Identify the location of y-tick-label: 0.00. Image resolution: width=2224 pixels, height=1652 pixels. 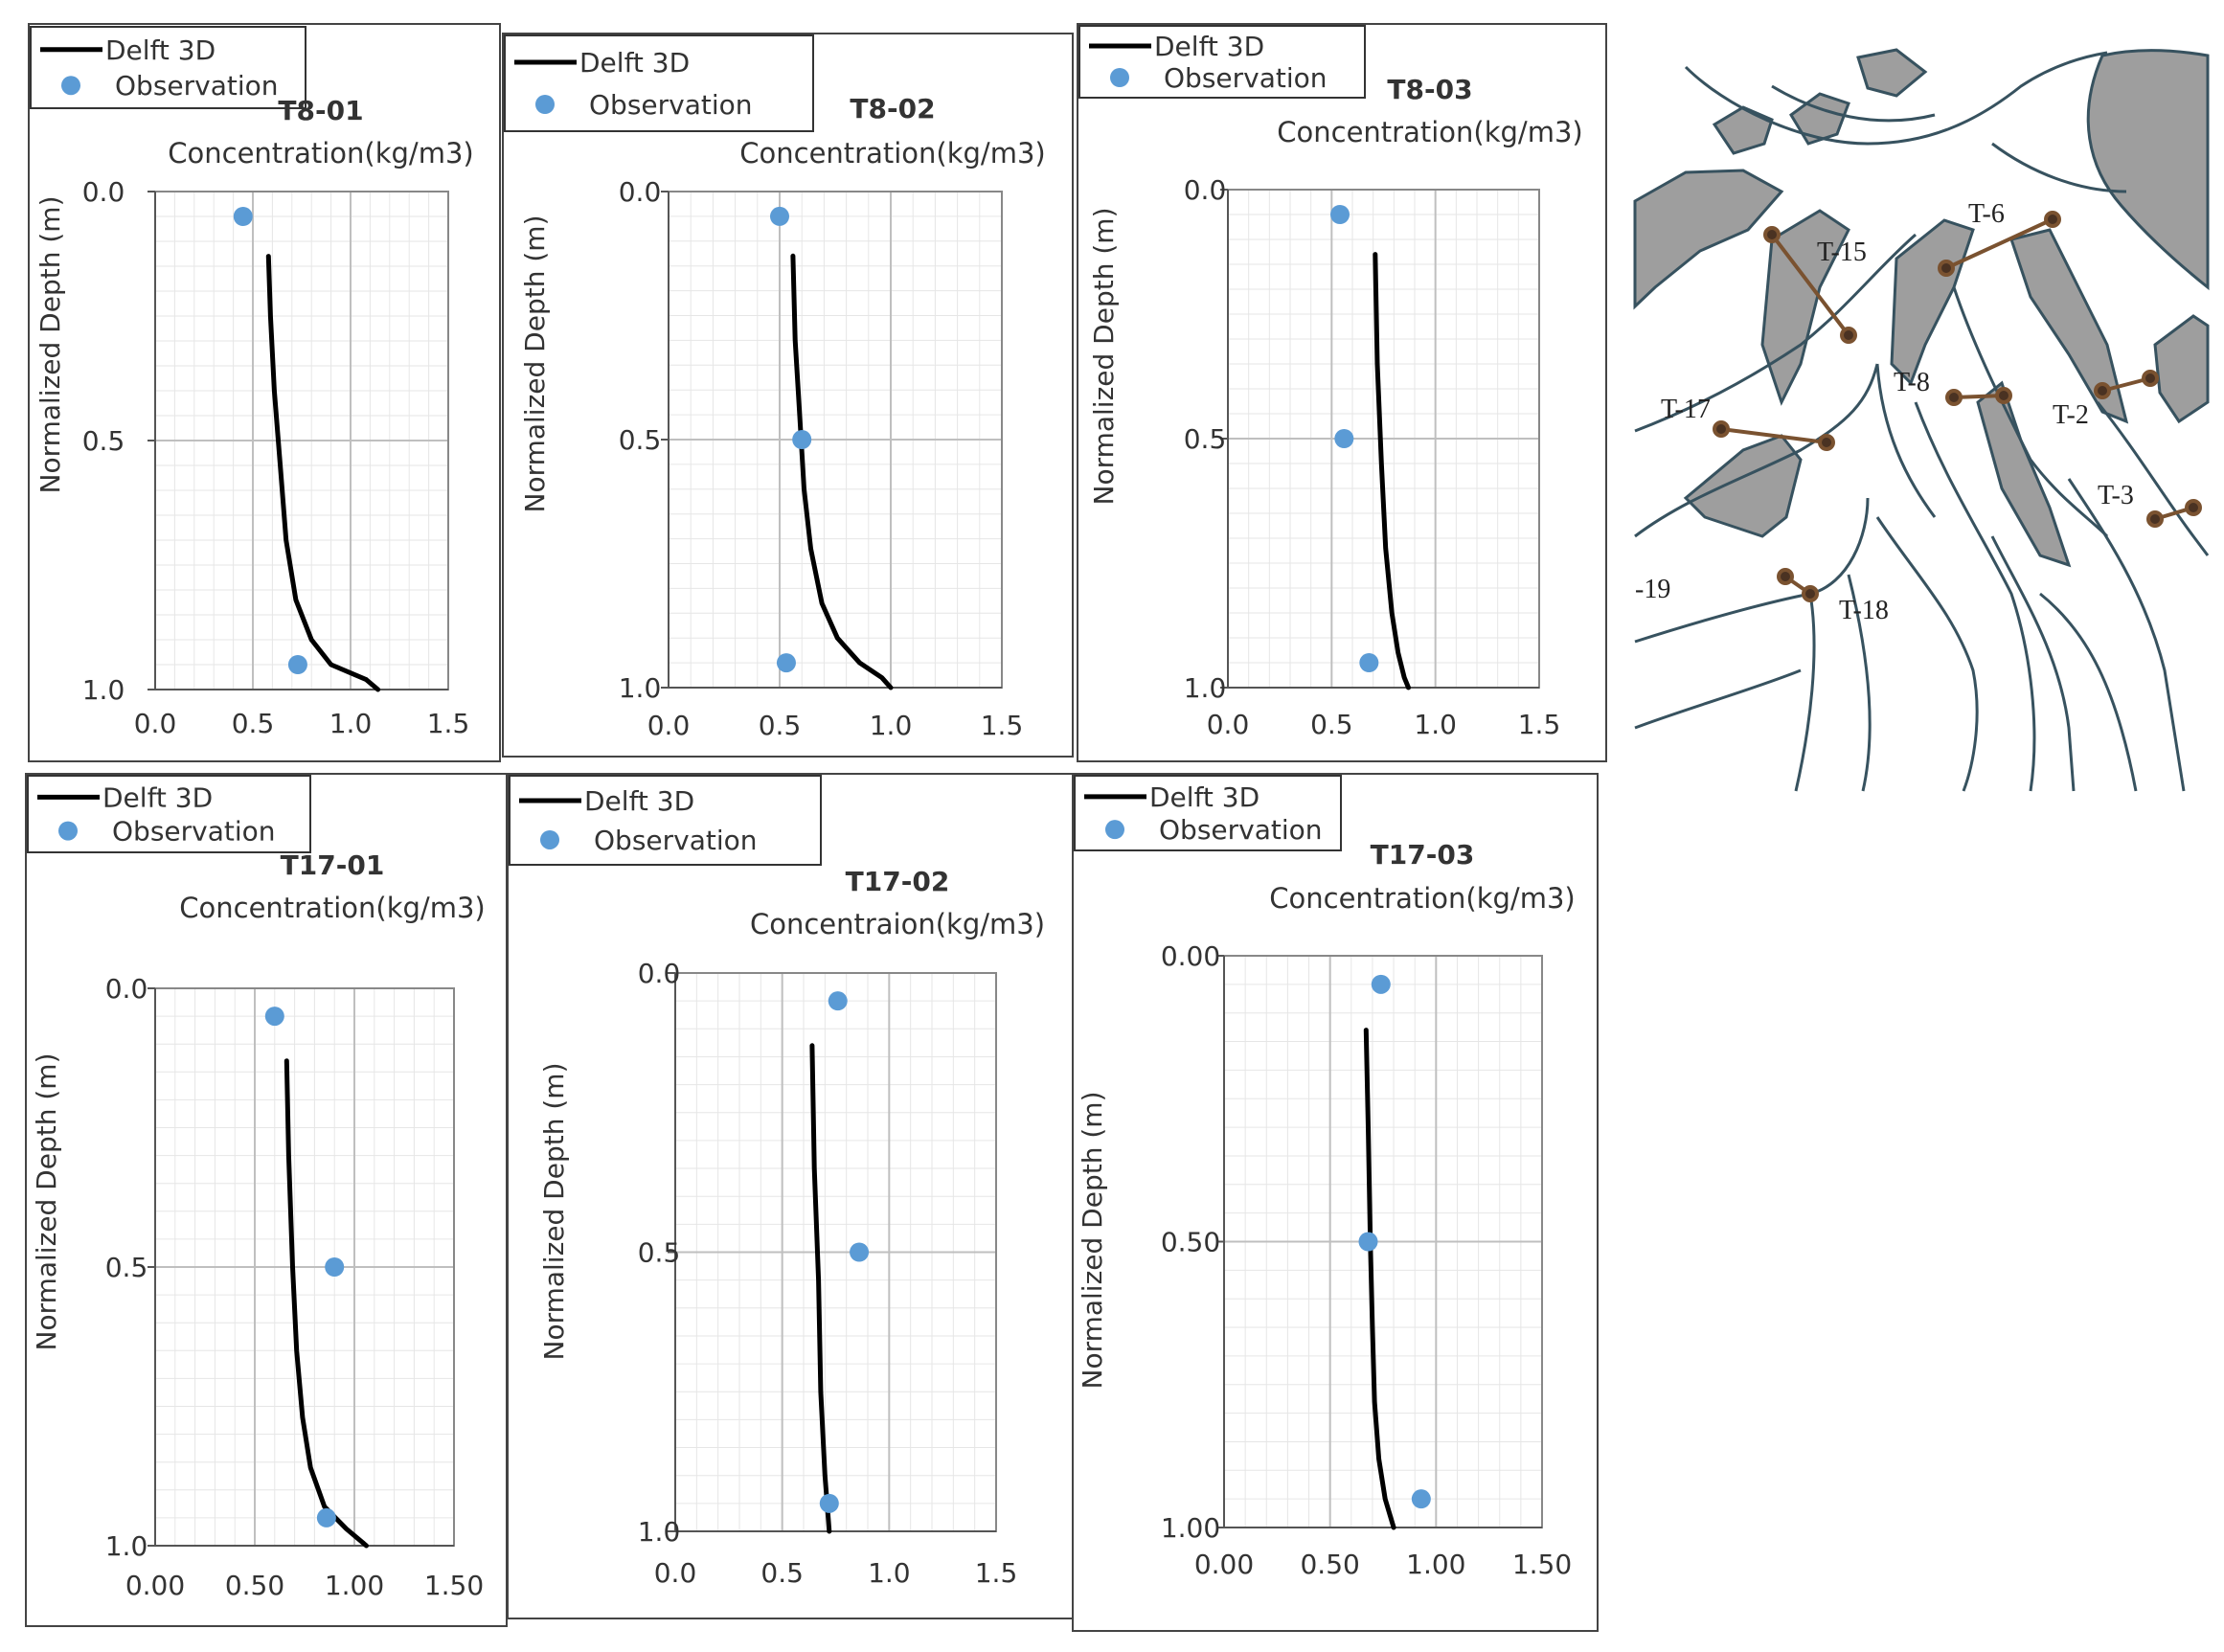
(1190, 956).